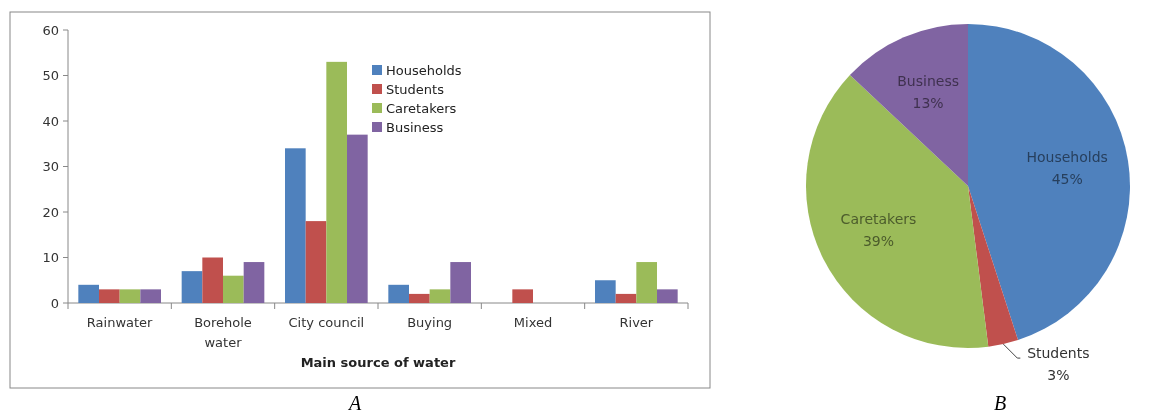 The height and width of the screenshot is (417, 1149). Describe the element at coordinates (878, 218) in the screenshot. I see `slice-label: Caretakers` at that location.